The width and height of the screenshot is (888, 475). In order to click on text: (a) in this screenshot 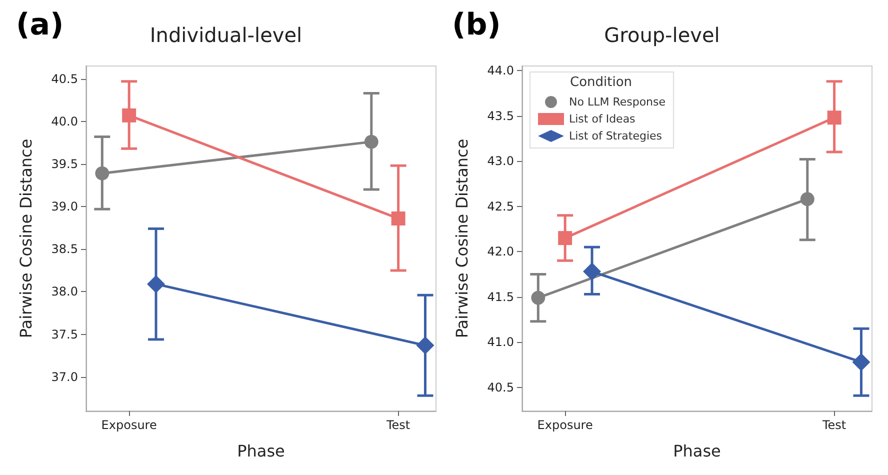, I will do `click(40, 25)`.